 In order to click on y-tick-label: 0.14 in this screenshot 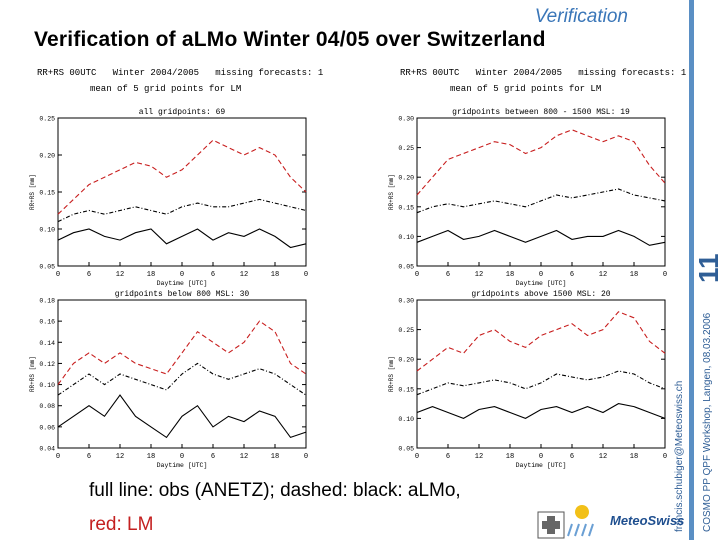, I will do `click(47, 343)`.